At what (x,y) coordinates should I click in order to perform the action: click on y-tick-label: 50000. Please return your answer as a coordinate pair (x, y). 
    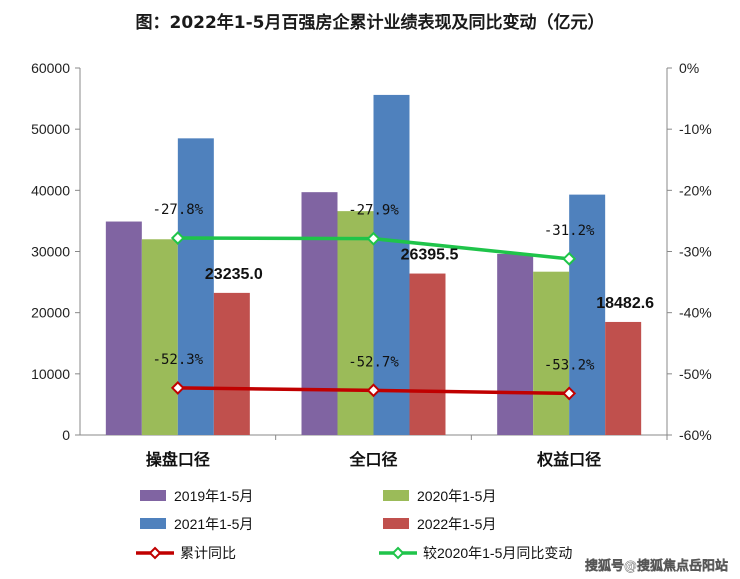
    Looking at the image, I should click on (50, 129).